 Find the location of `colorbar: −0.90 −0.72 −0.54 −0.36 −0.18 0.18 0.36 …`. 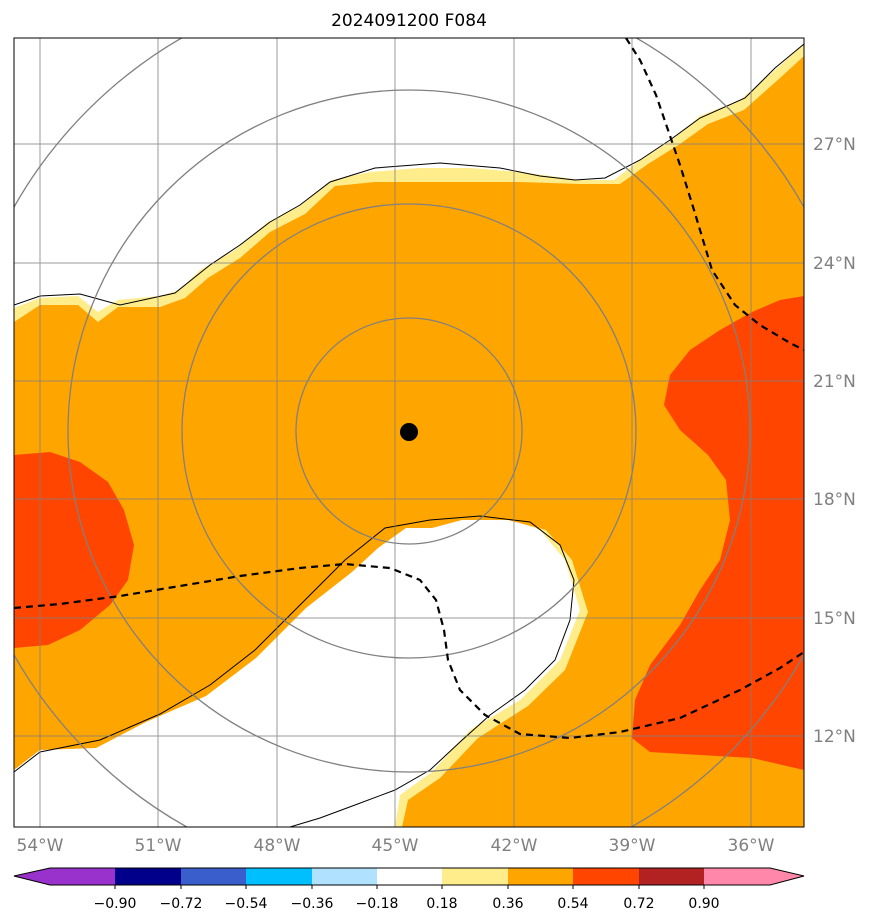

colorbar: −0.90 −0.72 −0.54 −0.36 −0.18 0.18 0.36 … is located at coordinates (409, 889).